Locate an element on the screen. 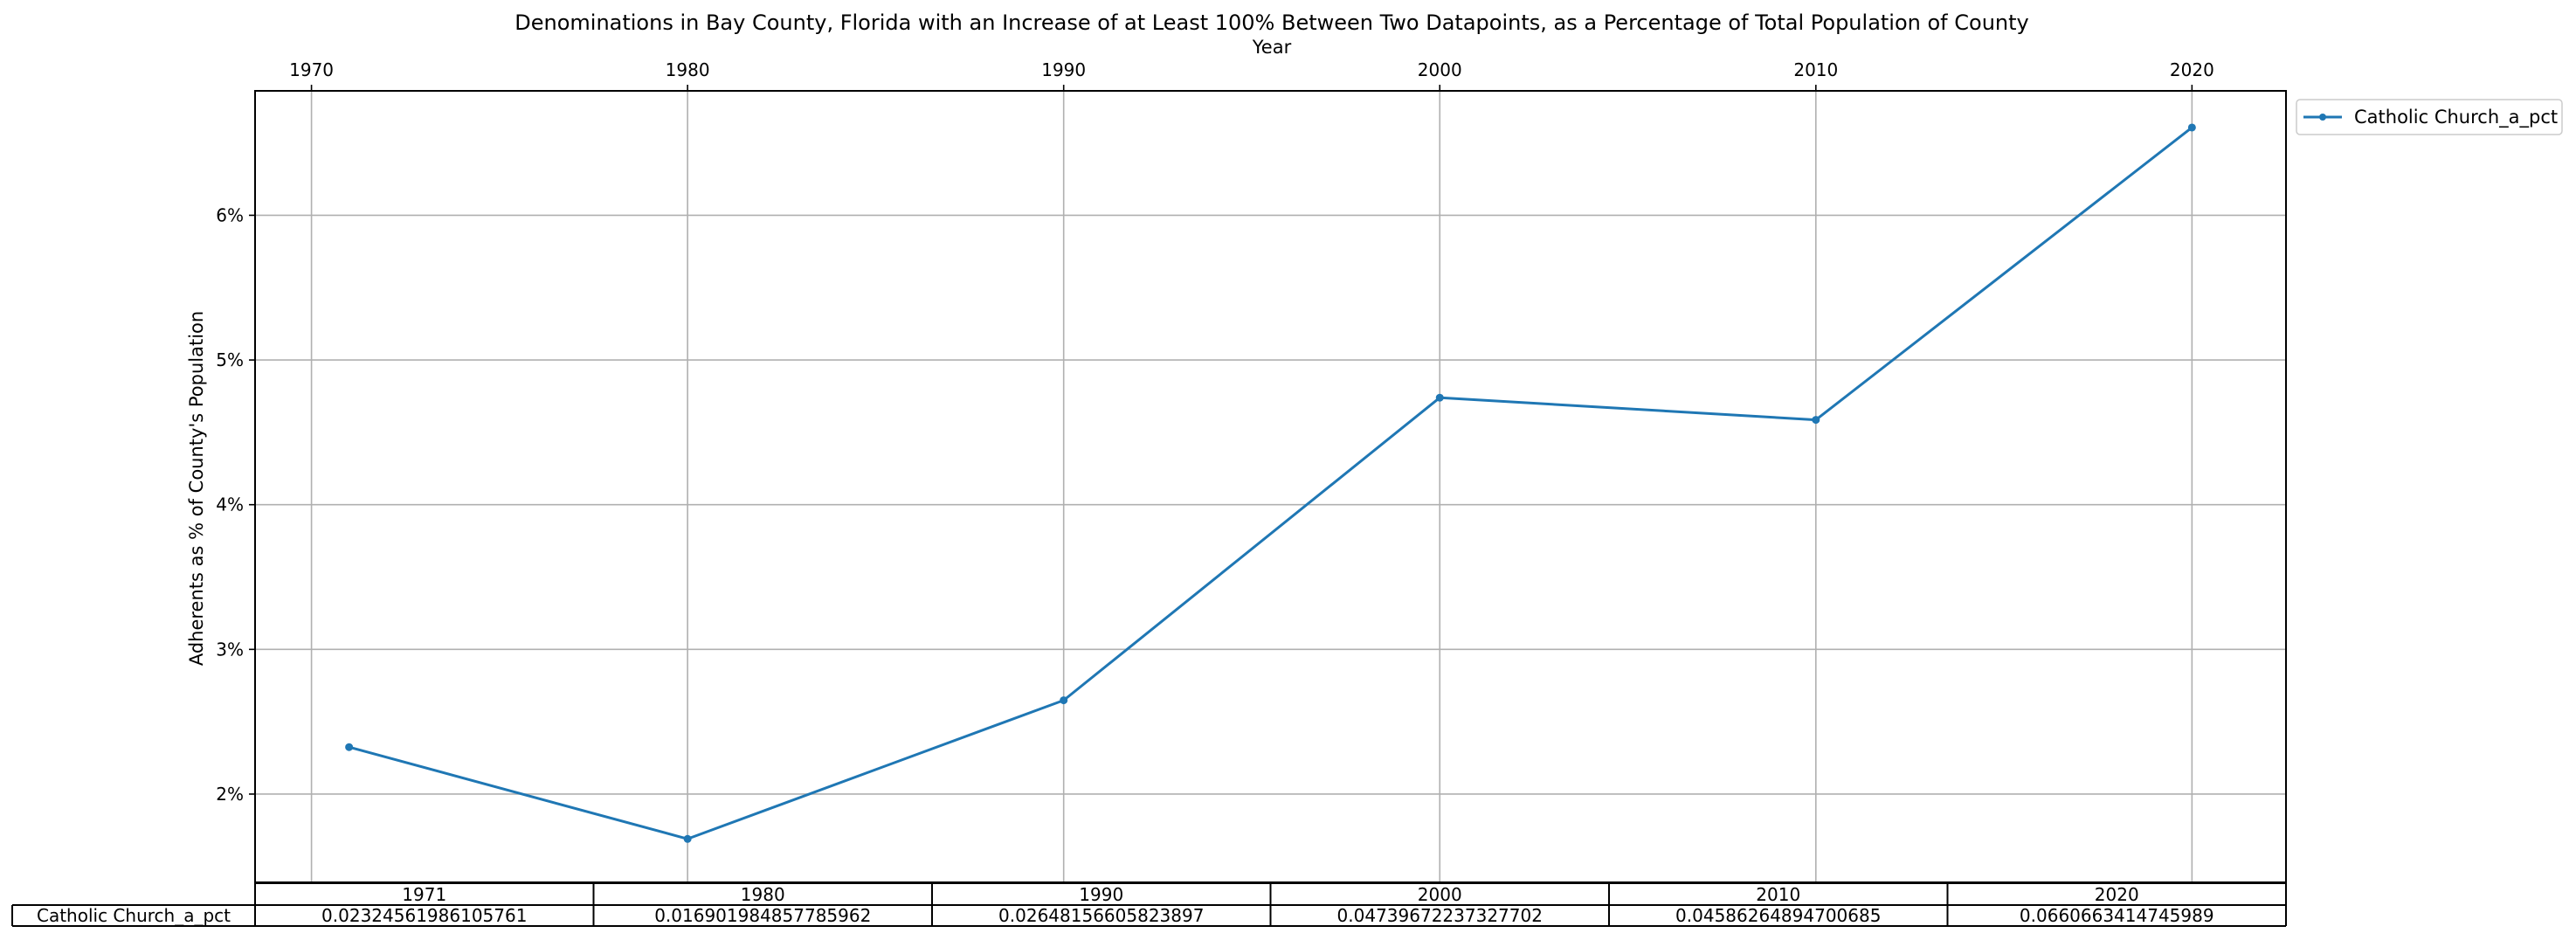  table-cell: 0.0660663414745989 is located at coordinates (2117, 916).